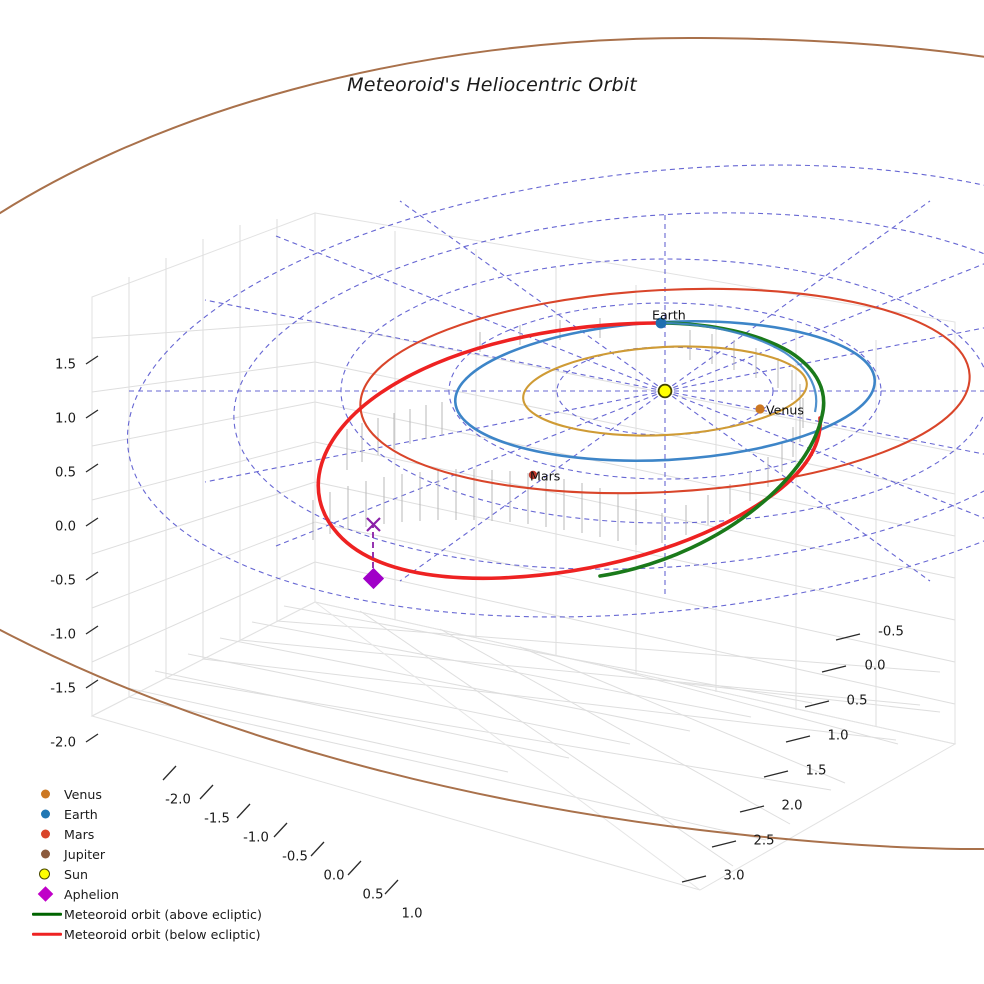 This screenshot has width=984, height=984. Describe the element at coordinates (63, 743) in the screenshot. I see `z-tick-7: -2.0` at that location.